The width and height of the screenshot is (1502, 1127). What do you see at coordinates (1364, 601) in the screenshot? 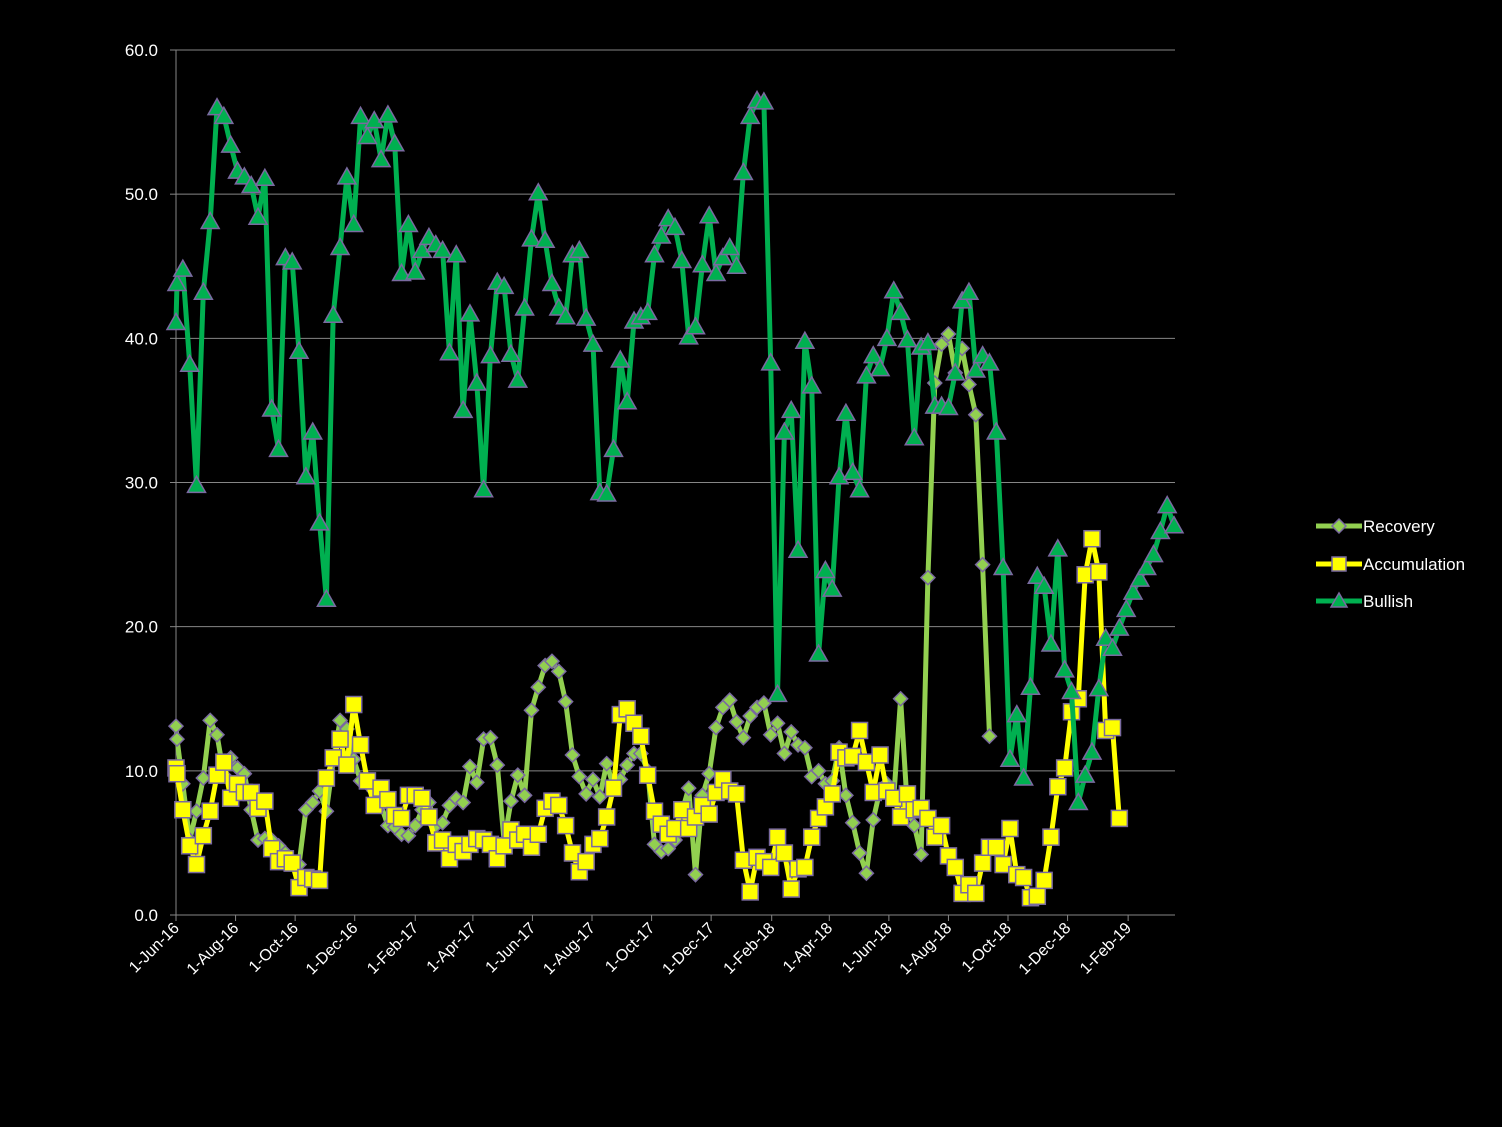
I see `legend-item-bullish: Bullish` at bounding box center [1364, 601].